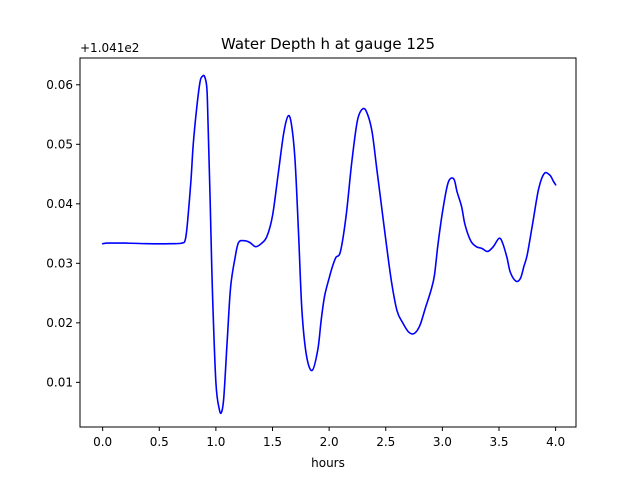  I want to click on chart-title: Water Depth h at gauge 125, so click(328, 44).